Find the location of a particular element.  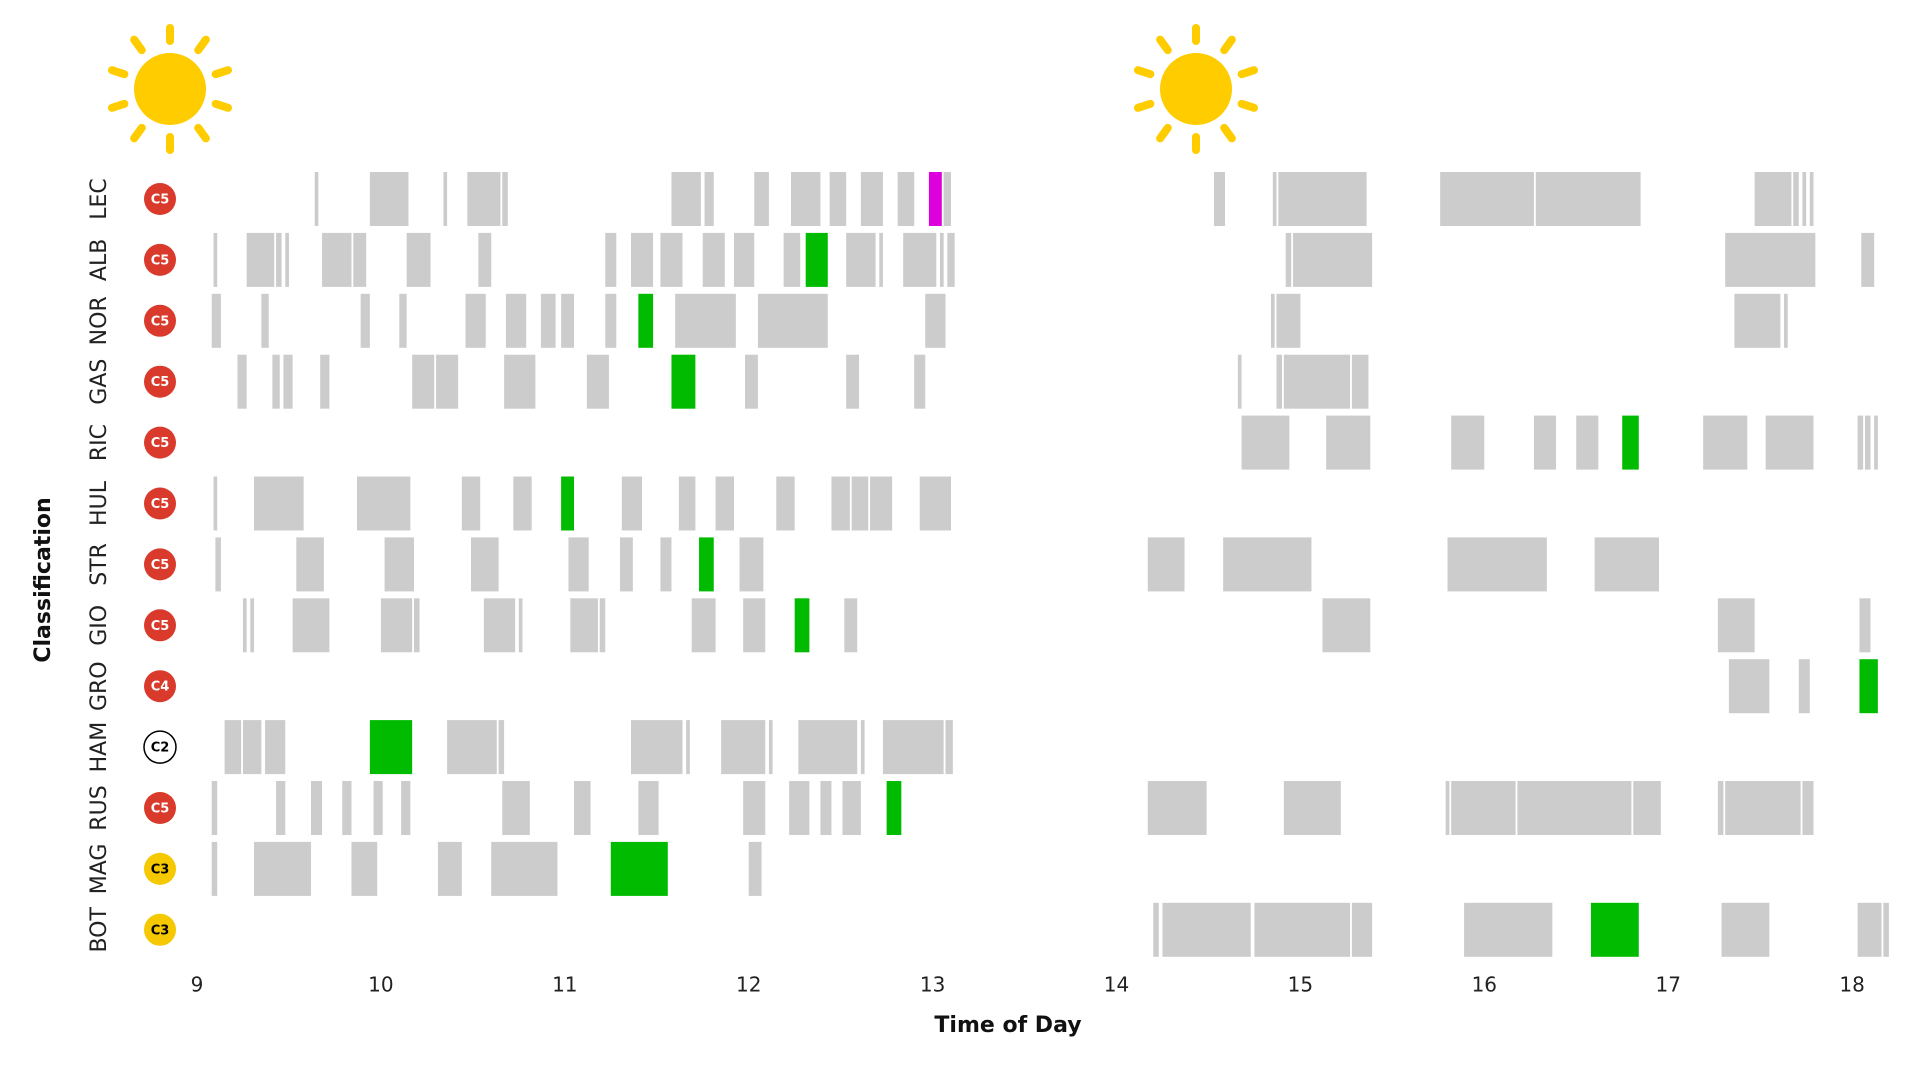

x-tick-label: 13 is located at coordinates (932, 985).